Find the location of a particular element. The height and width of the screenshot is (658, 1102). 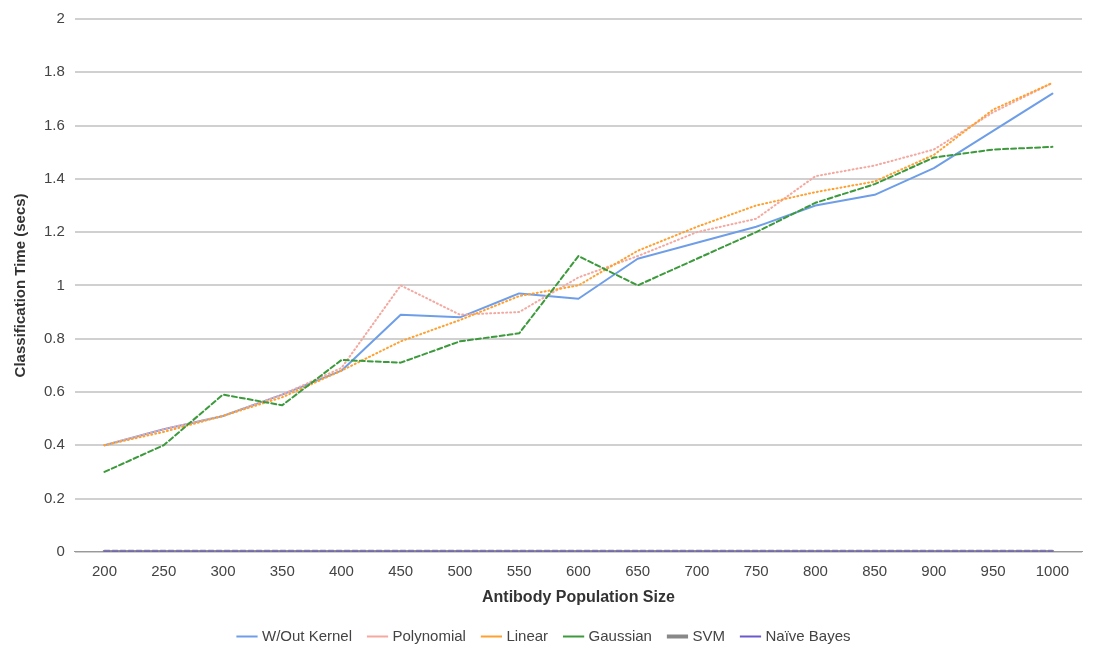

legend-label: W/Out Kernel is located at coordinates (307, 635).